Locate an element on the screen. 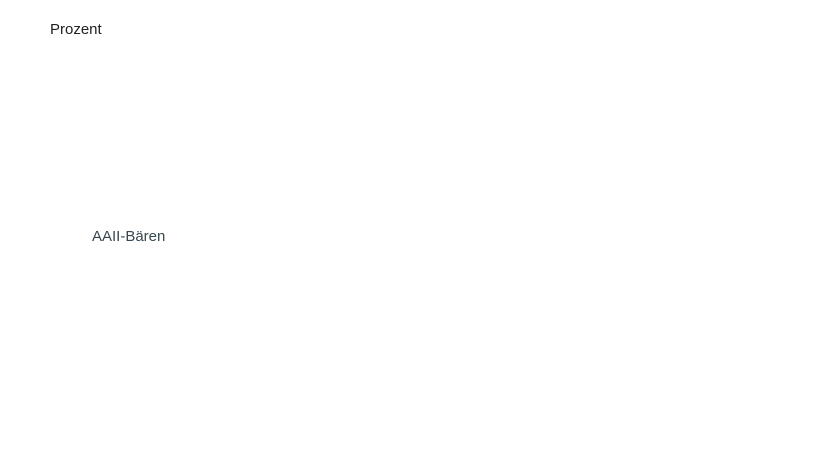 This screenshot has width=840, height=453. y-axis-label: Prozent is located at coordinates (76, 29).